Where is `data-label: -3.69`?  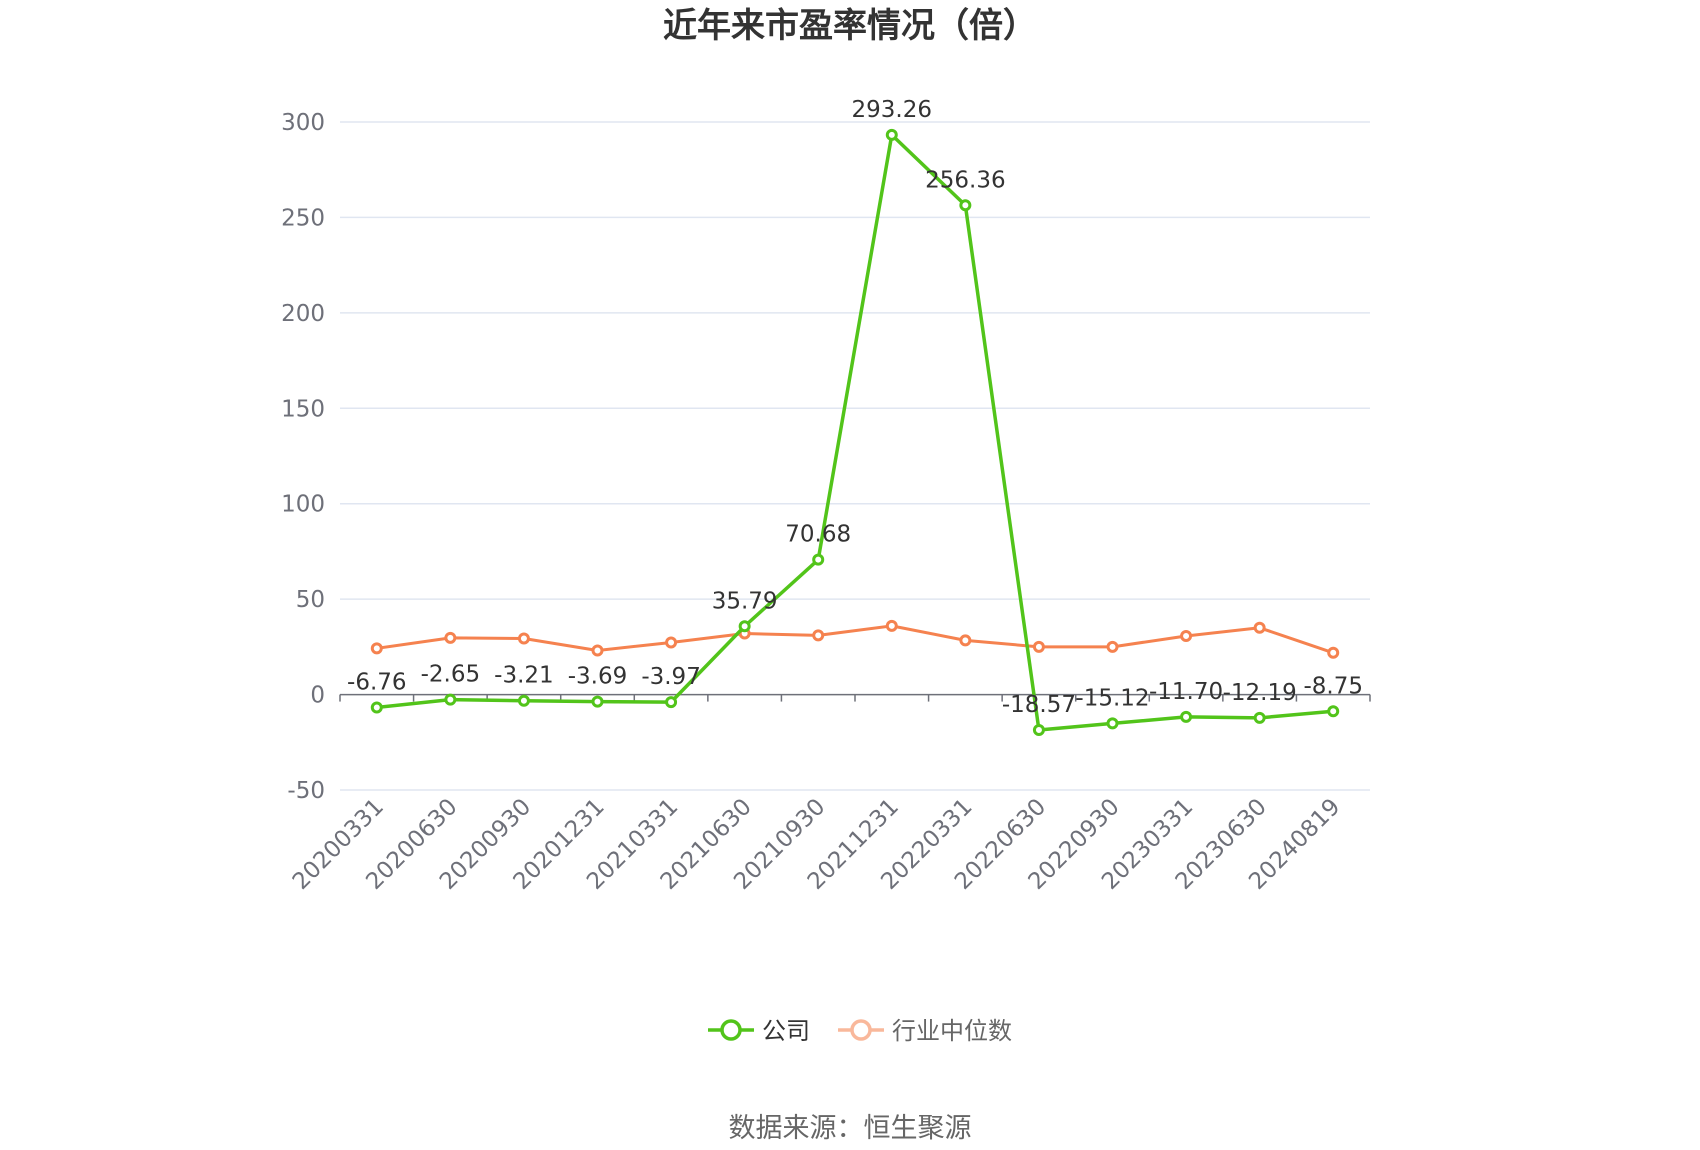
data-label: -3.69 is located at coordinates (598, 677).